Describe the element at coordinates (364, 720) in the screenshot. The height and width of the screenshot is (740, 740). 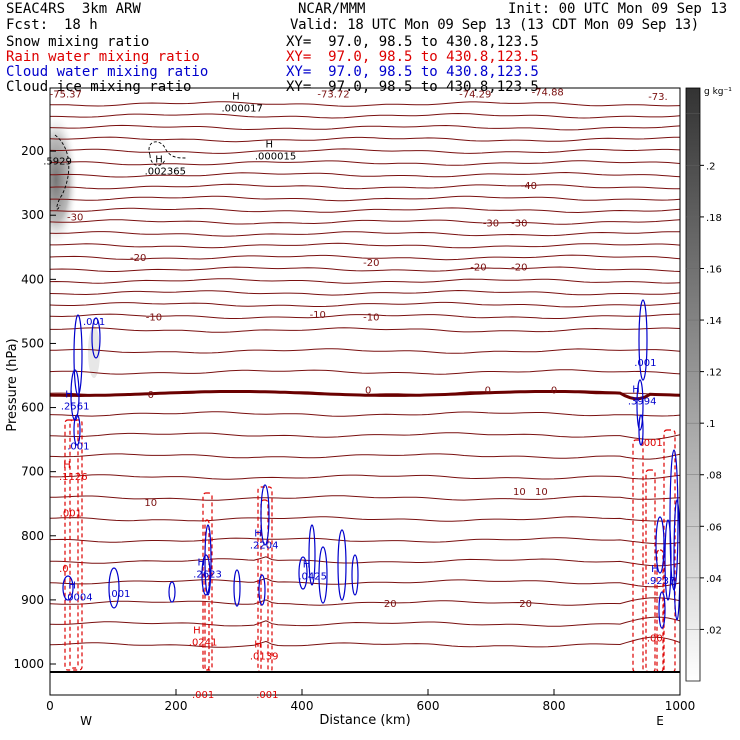
I see `x-axis-title: Distance (km)` at that location.